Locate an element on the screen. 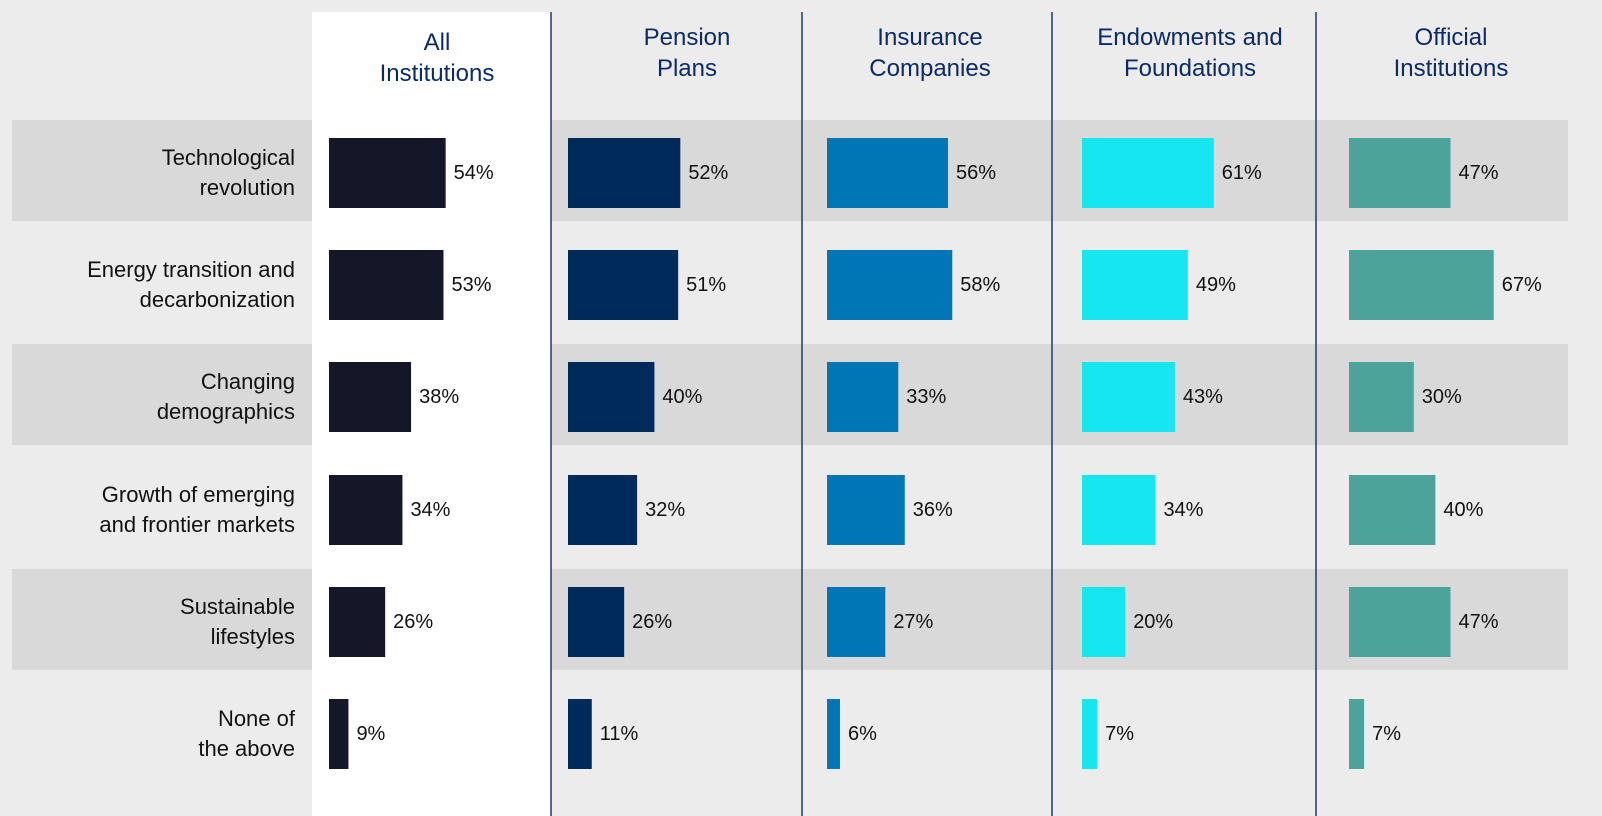 The height and width of the screenshot is (816, 1602). value-label: 38% is located at coordinates (439, 397).